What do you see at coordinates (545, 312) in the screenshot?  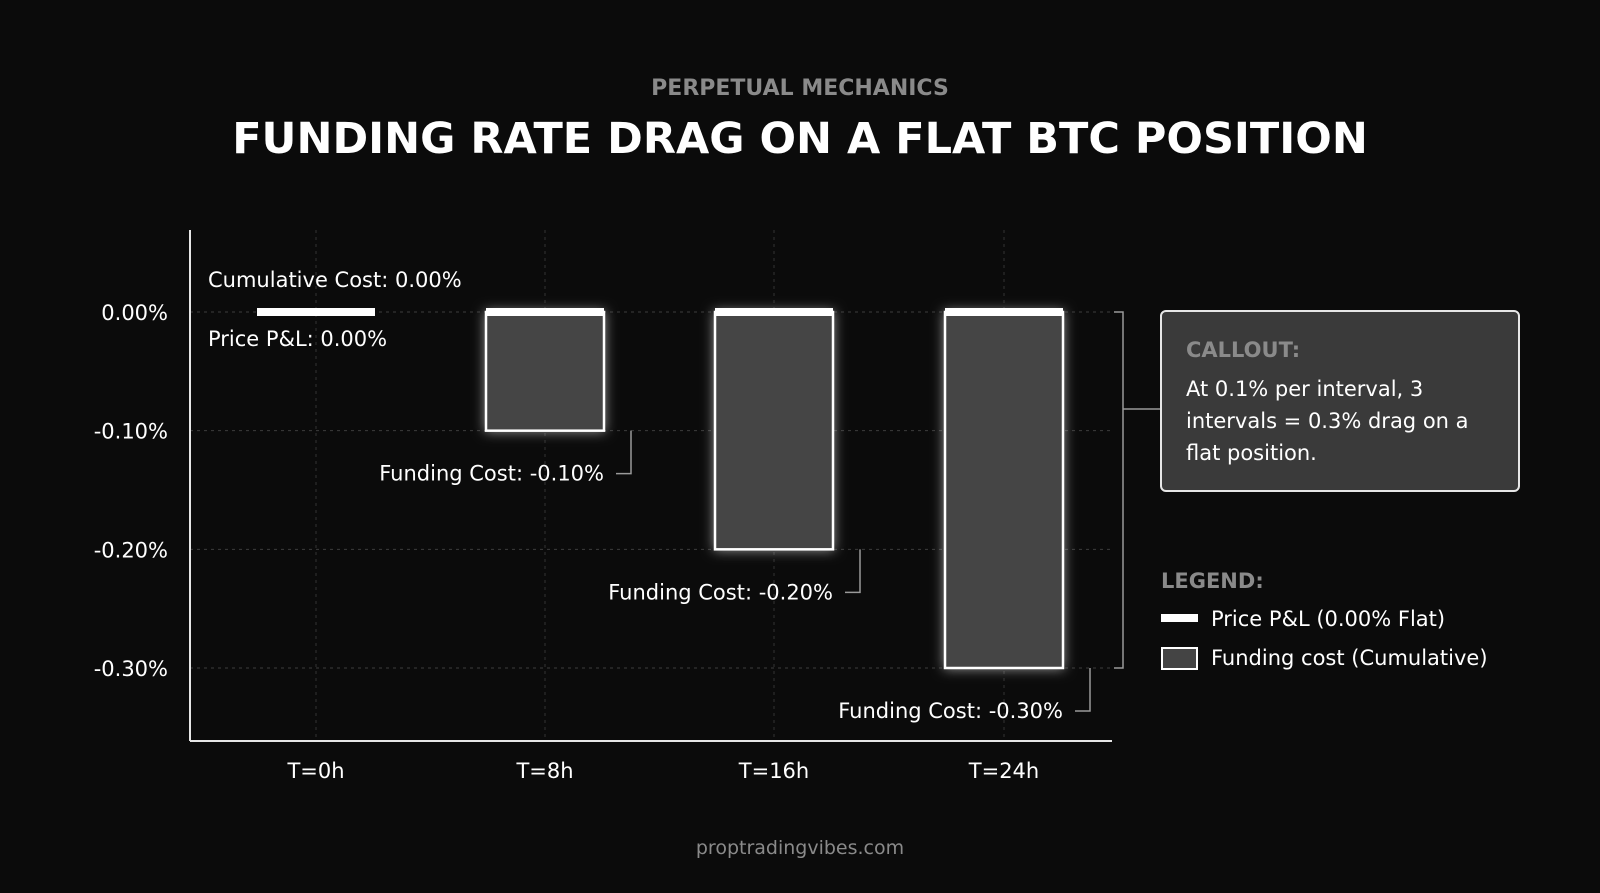 I see `price-pnl-bar-t8h` at bounding box center [545, 312].